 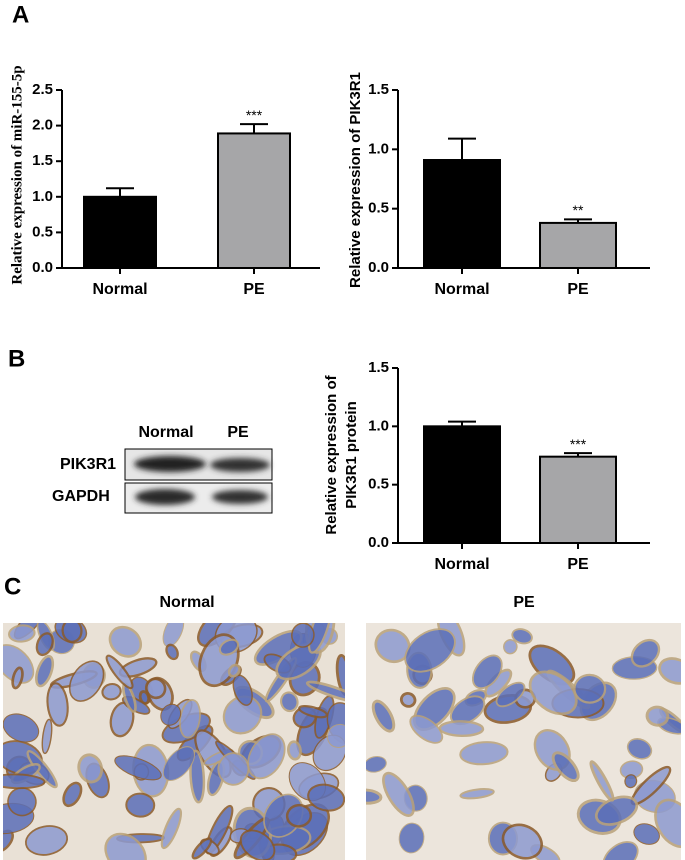 I want to click on blot-row-label: GAPDH, so click(x=81, y=496).